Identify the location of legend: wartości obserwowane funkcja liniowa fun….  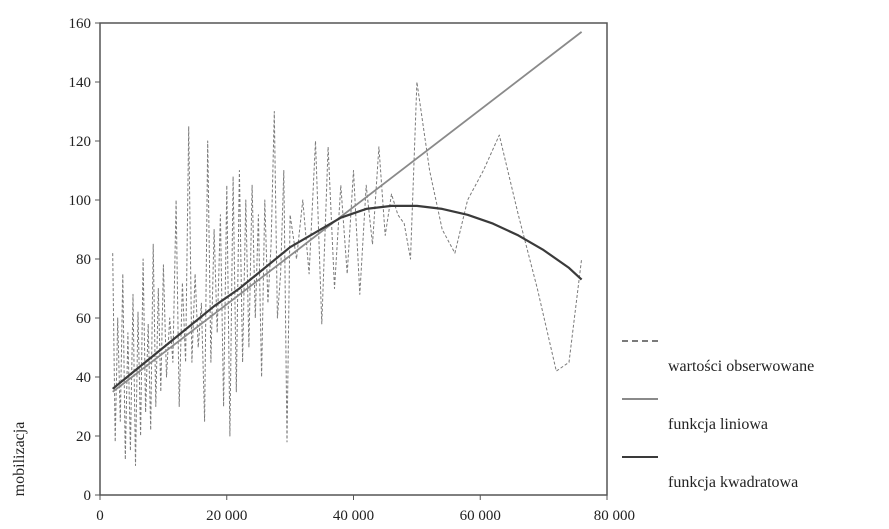
(754, 417).